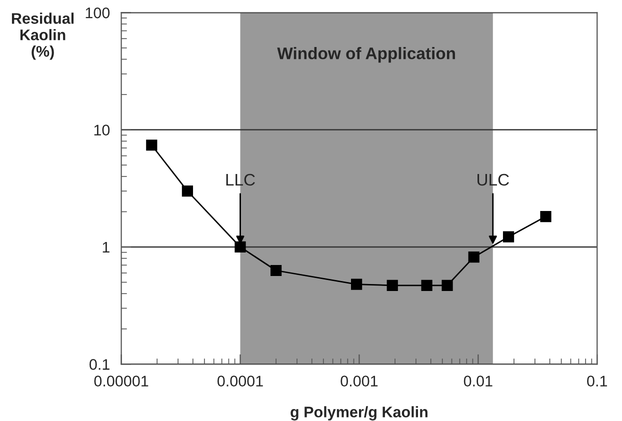  I want to click on y-axis-title: Residual Kaolin (%), so click(43, 36).